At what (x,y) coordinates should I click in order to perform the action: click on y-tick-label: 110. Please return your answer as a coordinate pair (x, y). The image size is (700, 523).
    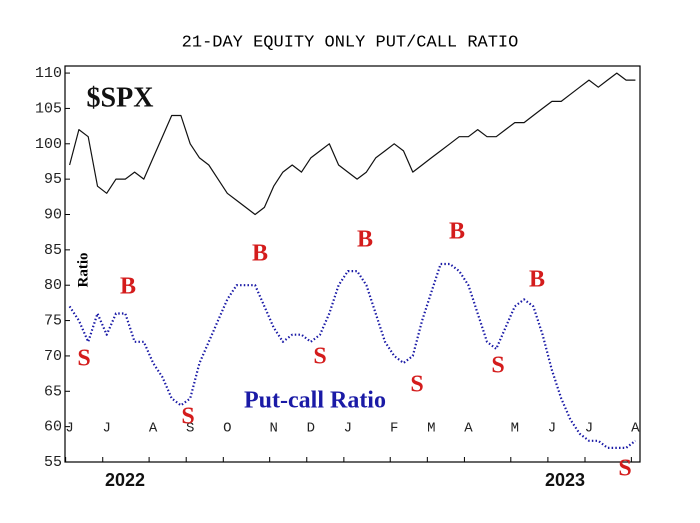
    Looking at the image, I should click on (48, 73).